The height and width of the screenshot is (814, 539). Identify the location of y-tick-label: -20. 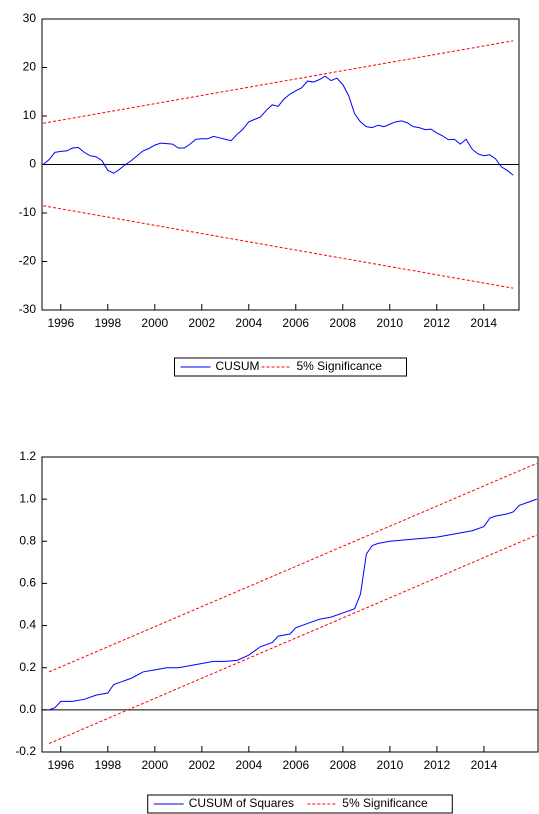
(28, 261).